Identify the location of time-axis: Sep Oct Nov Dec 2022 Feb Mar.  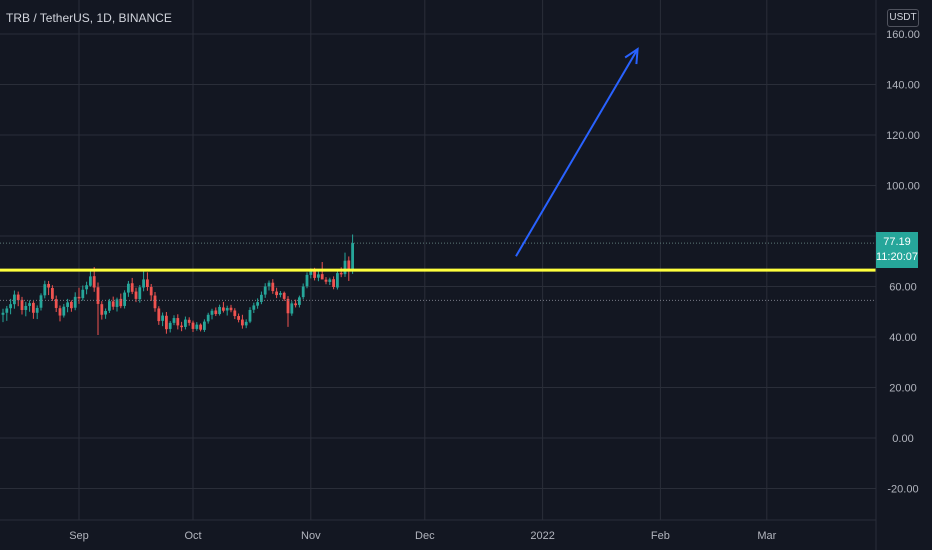
(422, 536).